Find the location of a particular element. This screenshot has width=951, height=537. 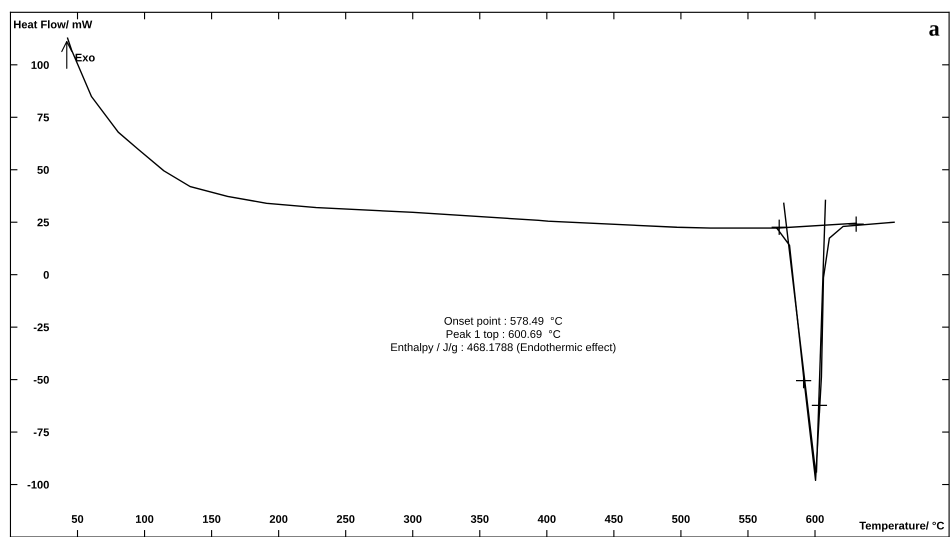

x-tick-label: 550 is located at coordinates (748, 519).